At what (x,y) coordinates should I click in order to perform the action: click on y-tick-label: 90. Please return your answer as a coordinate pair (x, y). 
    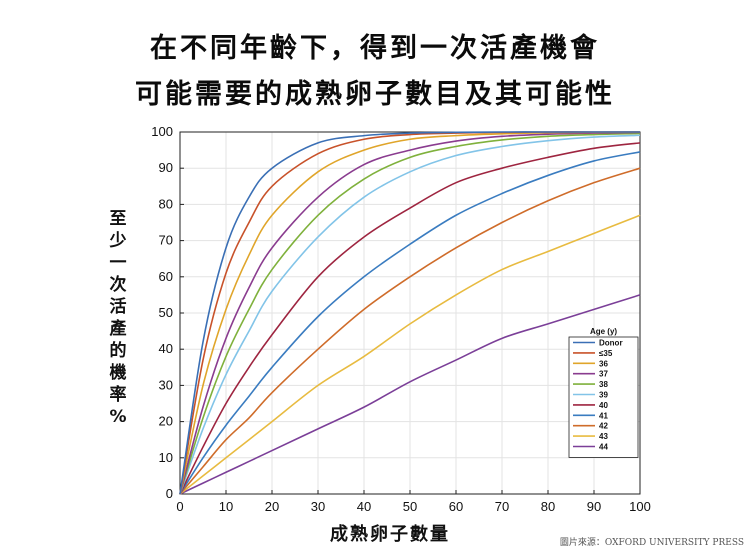
    Looking at the image, I should click on (166, 167).